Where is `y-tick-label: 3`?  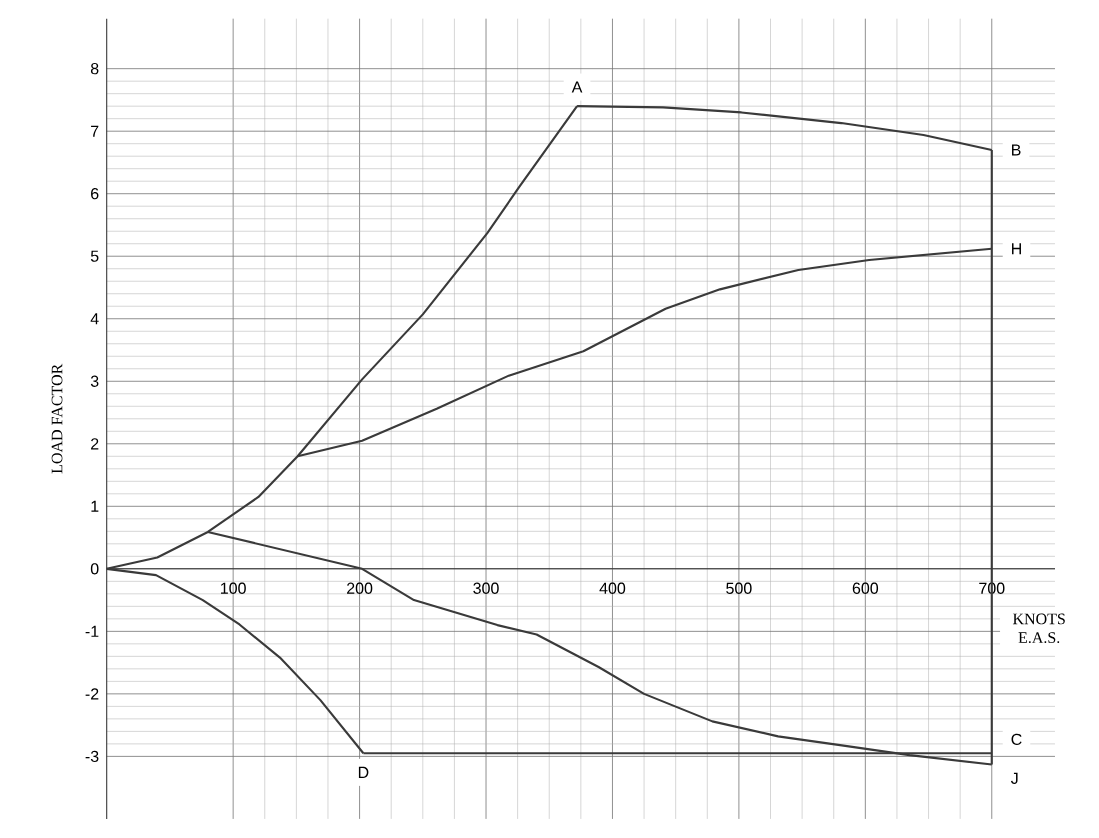
y-tick-label: 3 is located at coordinates (94, 381).